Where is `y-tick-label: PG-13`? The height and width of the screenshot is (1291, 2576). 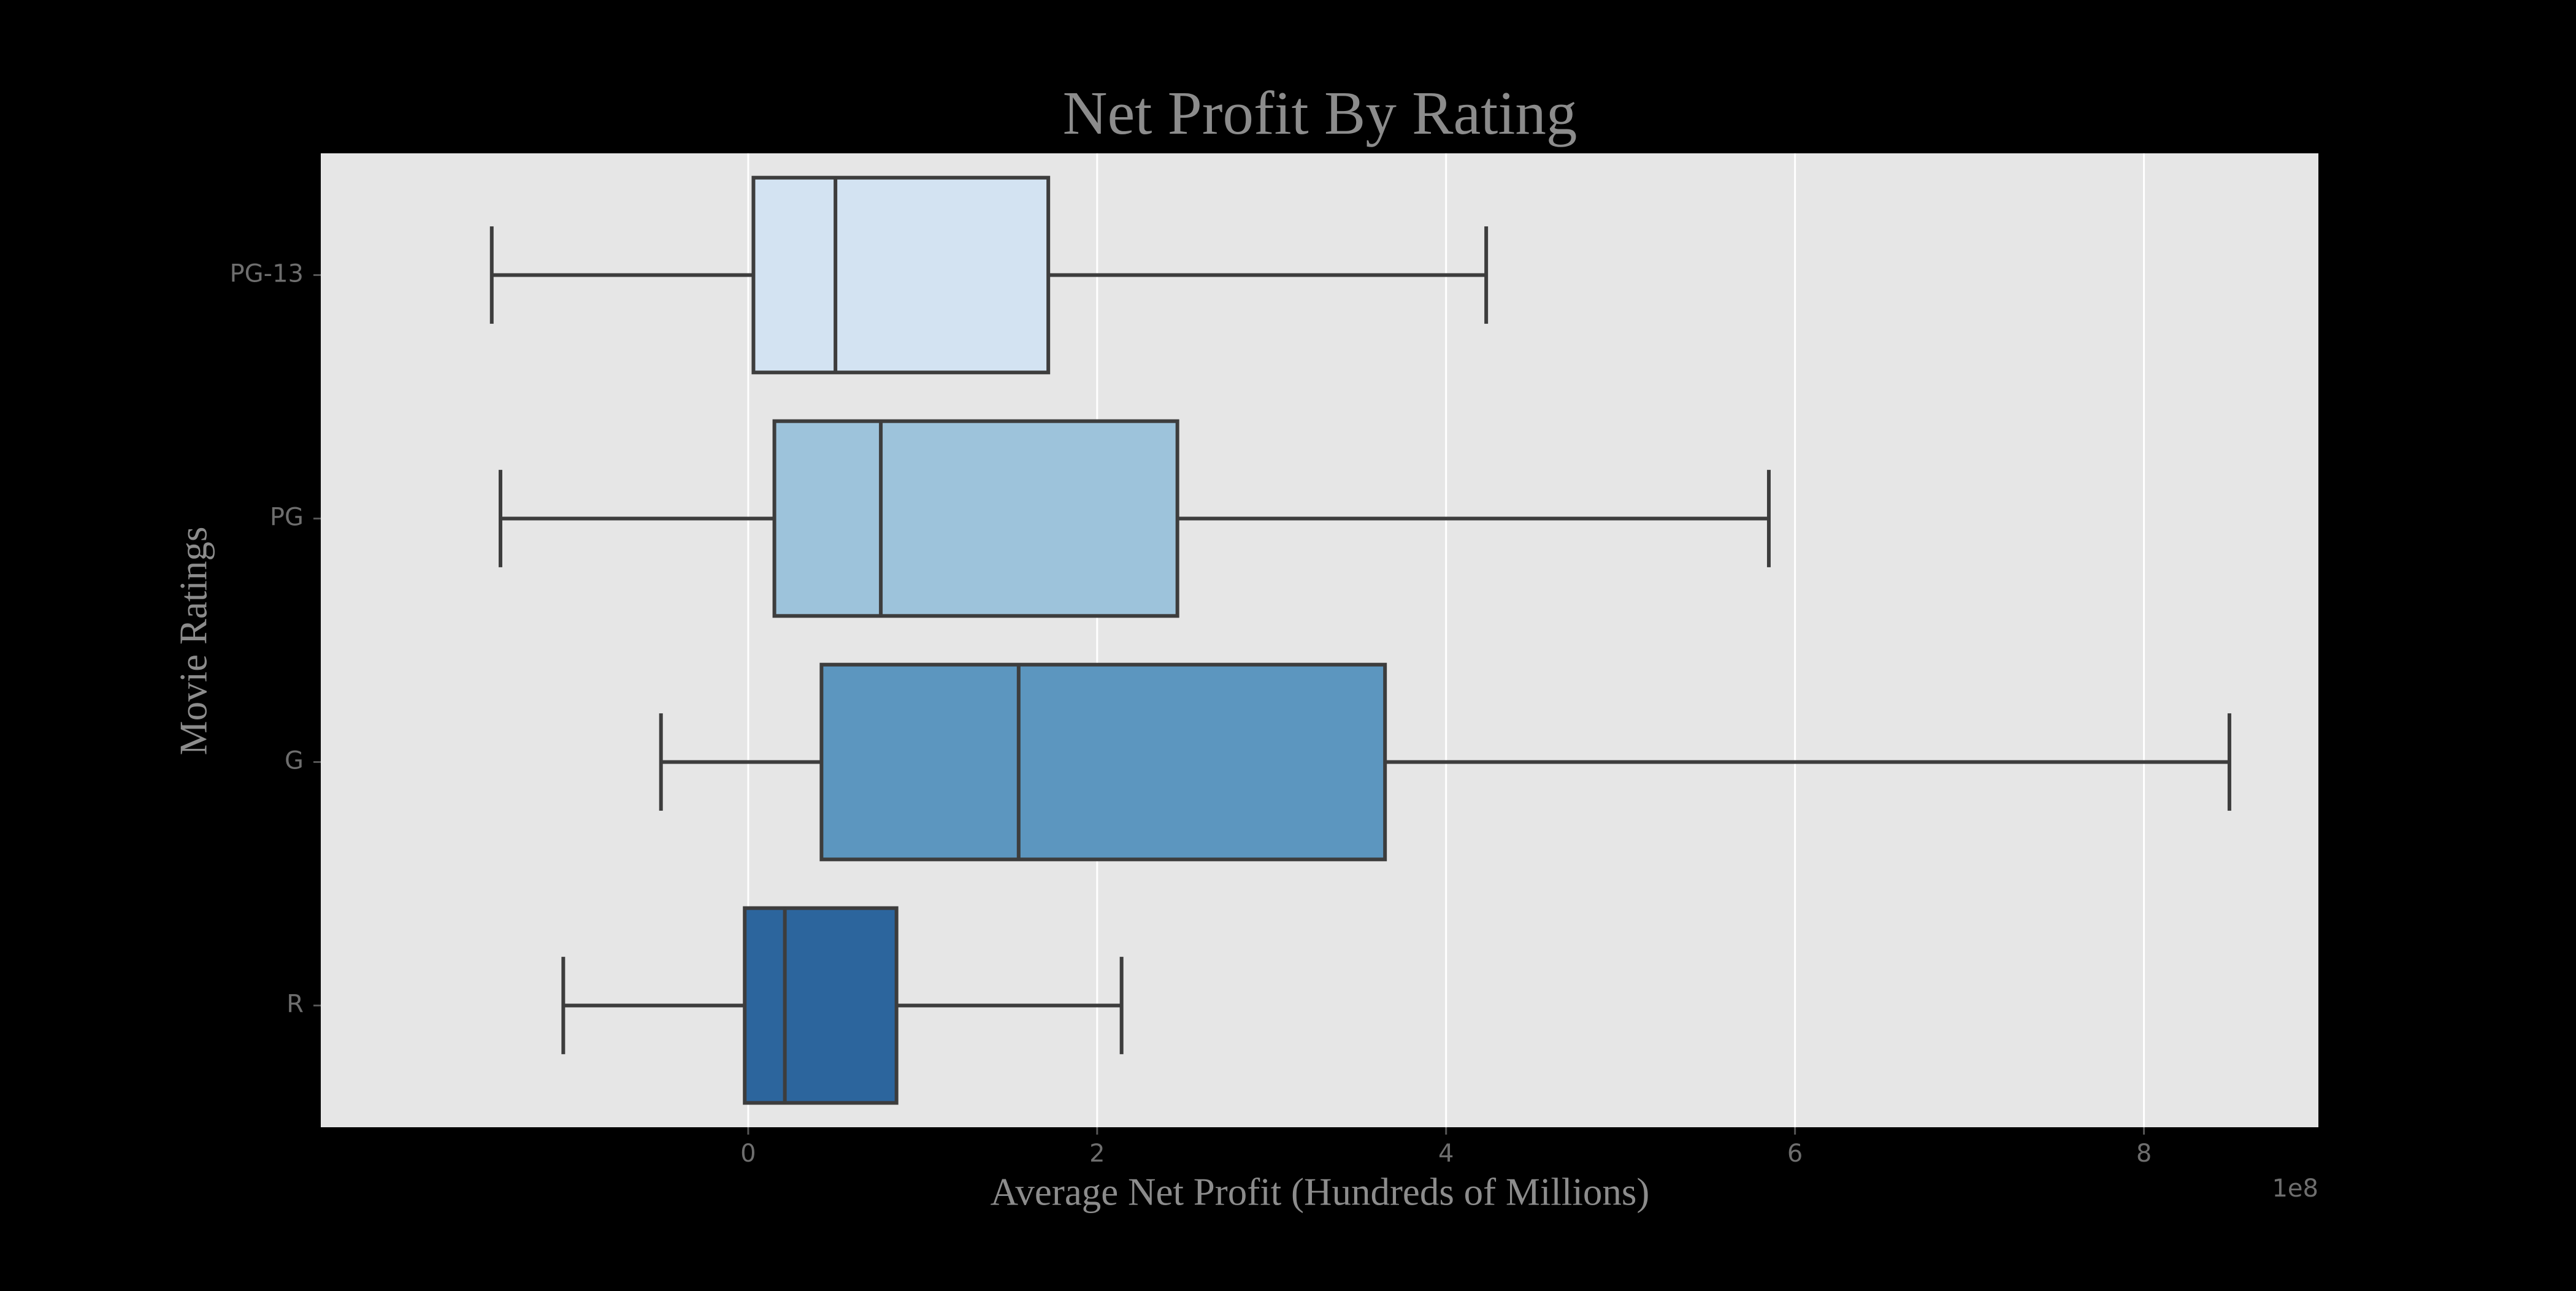
y-tick-label: PG-13 is located at coordinates (267, 274).